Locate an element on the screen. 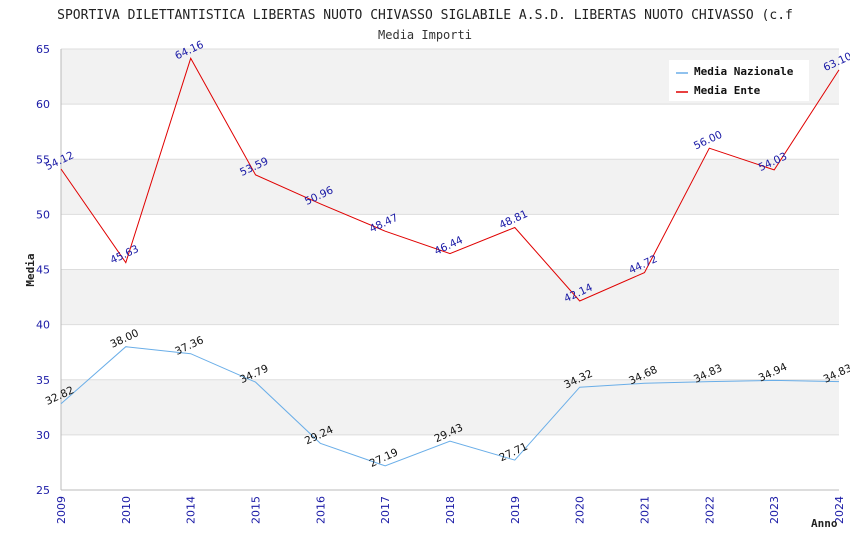 The image size is (850, 550). x-tick-label: 2016 is located at coordinates (320, 510).